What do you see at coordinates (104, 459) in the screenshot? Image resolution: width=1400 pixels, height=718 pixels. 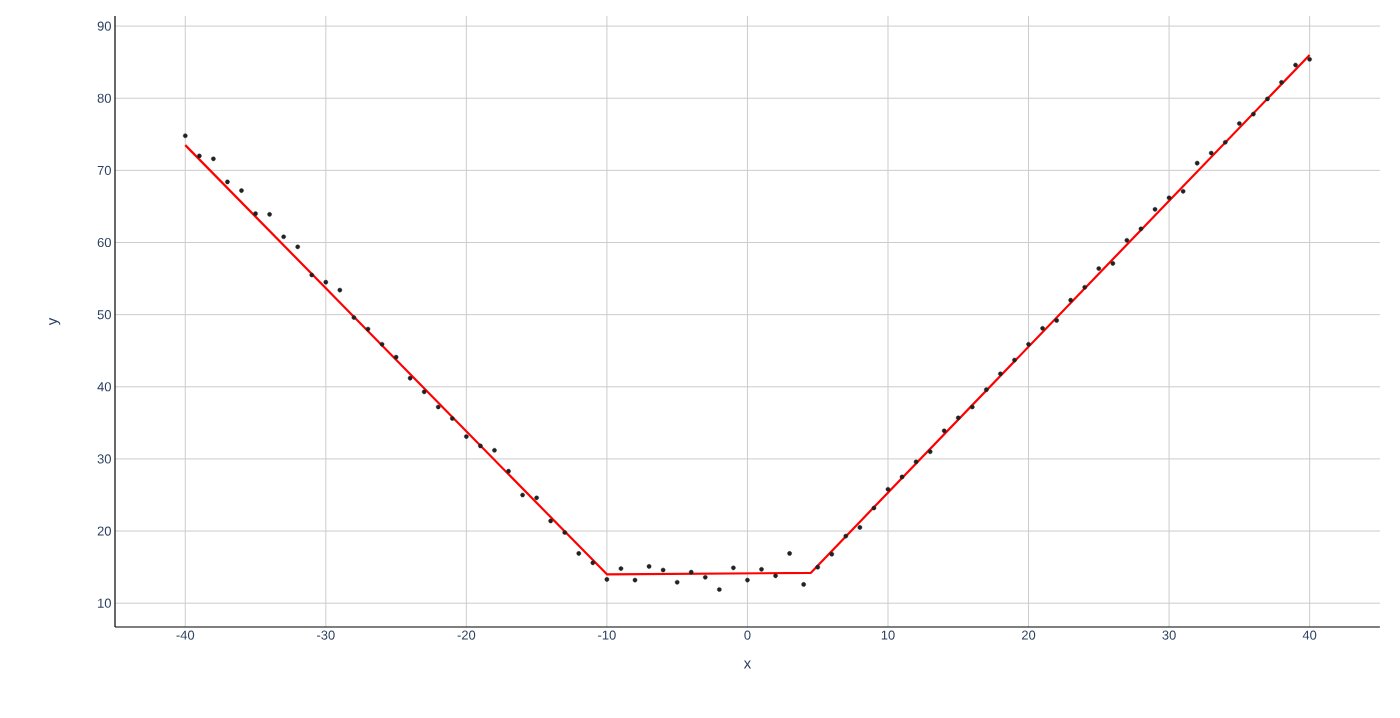 I see `y-tick-label: 30` at bounding box center [104, 459].